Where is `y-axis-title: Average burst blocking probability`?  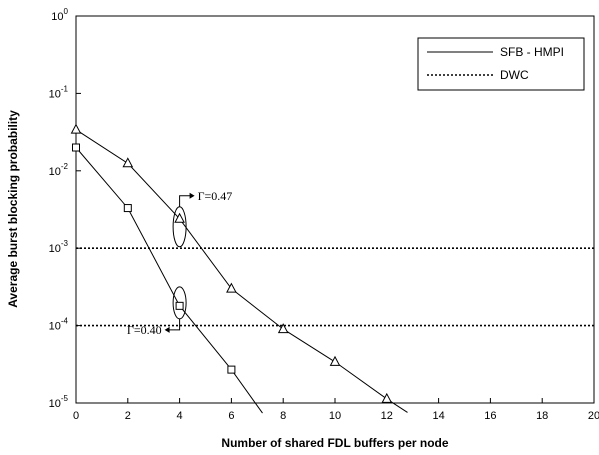 y-axis-title: Average burst blocking probability is located at coordinates (13, 209).